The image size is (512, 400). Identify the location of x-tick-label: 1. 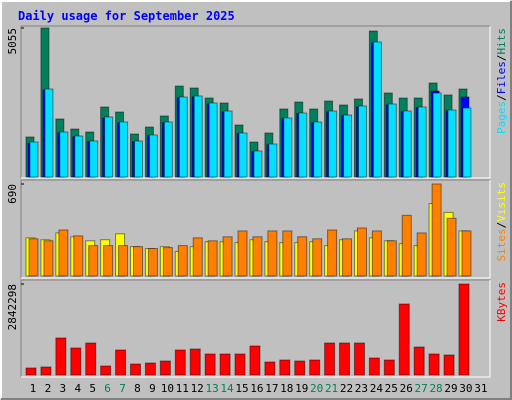
(33, 388).